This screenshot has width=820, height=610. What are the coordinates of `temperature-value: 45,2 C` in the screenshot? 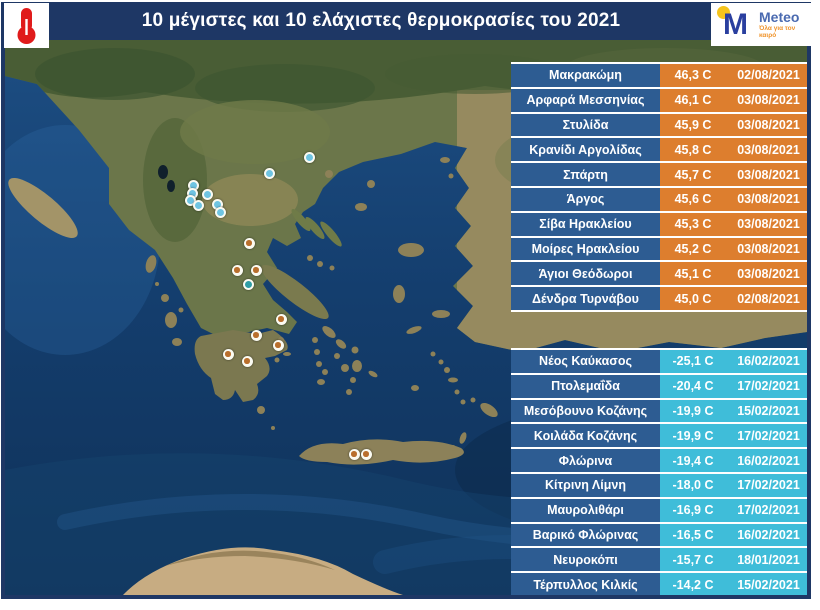 It's located at (693, 249).